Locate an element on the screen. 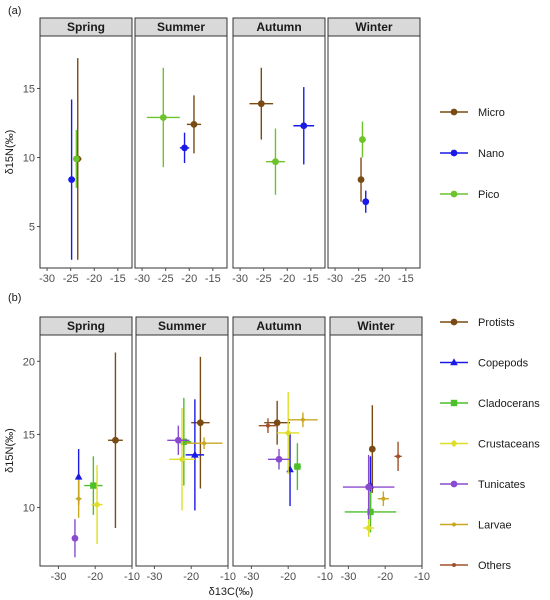 The width and height of the screenshot is (550, 600). facet-strip-label: Summer is located at coordinates (181, 27).